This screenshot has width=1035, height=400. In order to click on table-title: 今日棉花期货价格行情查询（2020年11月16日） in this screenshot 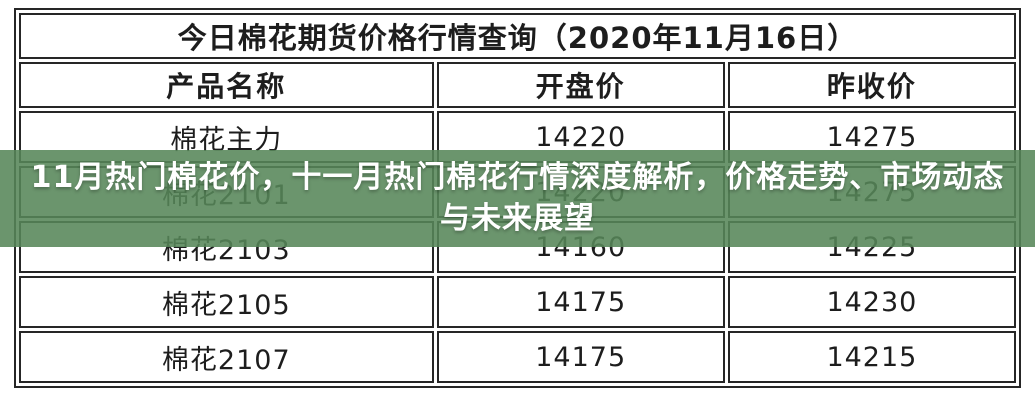, I will do `click(517, 36)`.